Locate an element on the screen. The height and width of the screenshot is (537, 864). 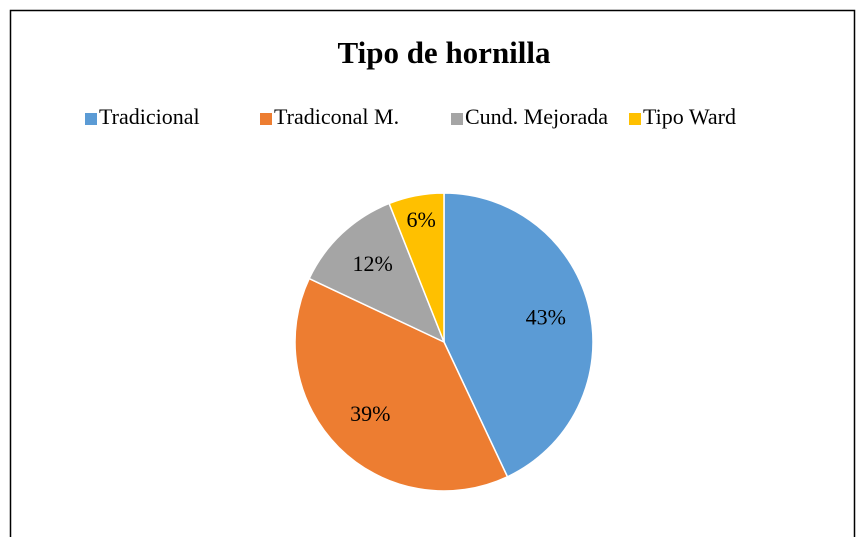
chart-title: Tipo de hornilla is located at coordinates (444, 52).